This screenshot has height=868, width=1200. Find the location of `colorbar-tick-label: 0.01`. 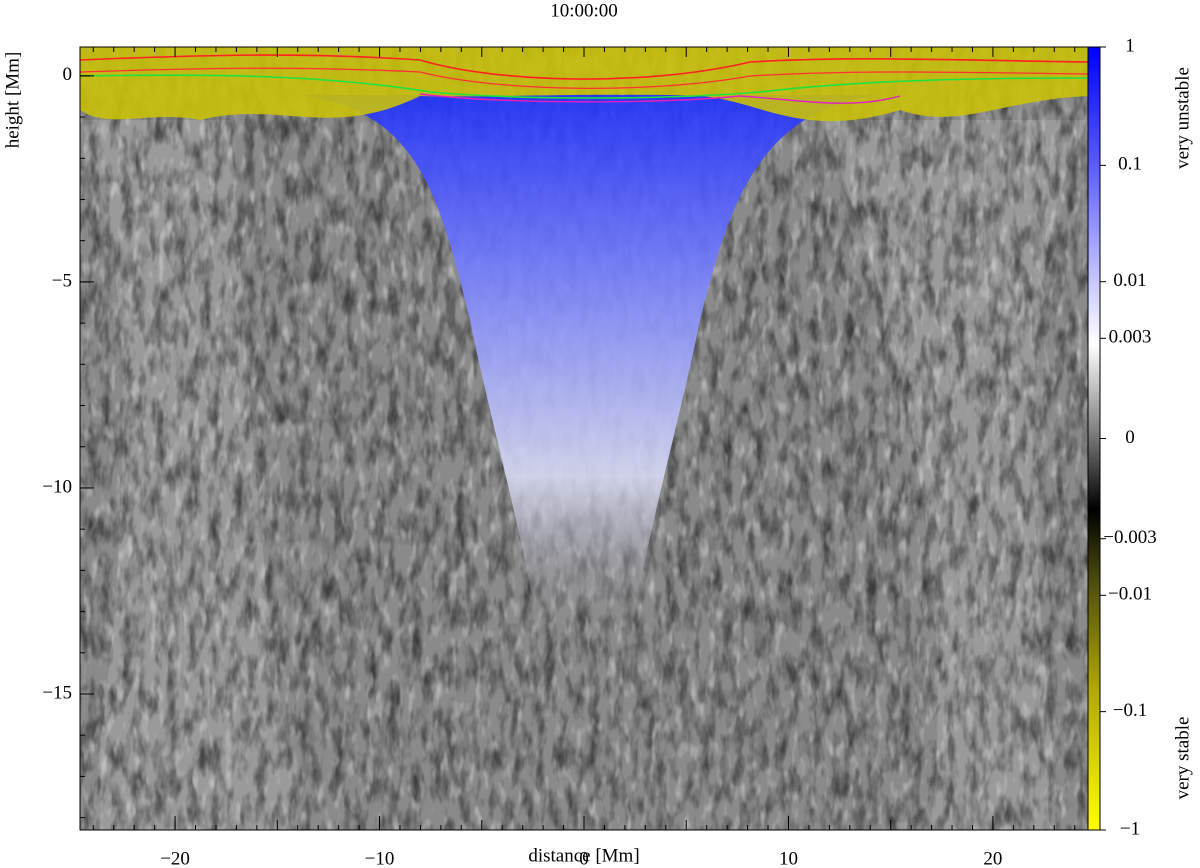

colorbar-tick-label: 0.01 is located at coordinates (1129, 280).